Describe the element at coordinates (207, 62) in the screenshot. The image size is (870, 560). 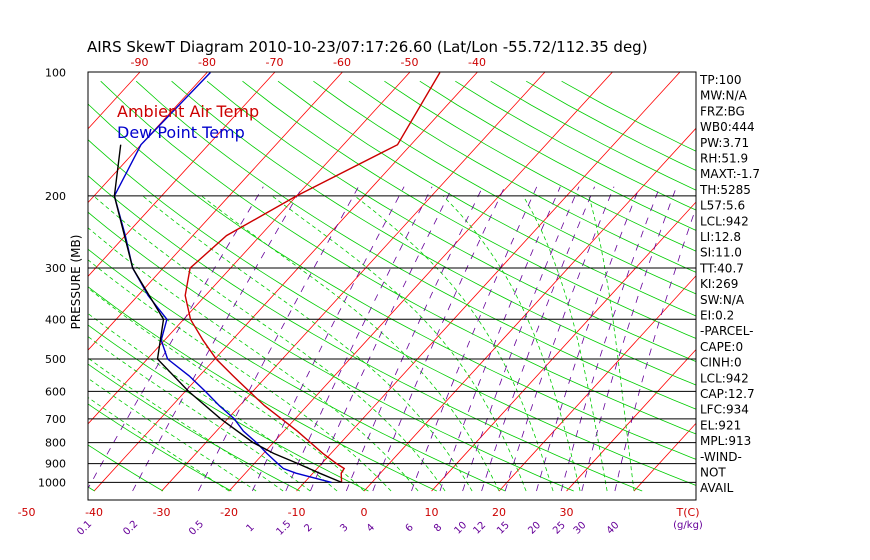
I see `top-temp-tick-label: -80` at that location.